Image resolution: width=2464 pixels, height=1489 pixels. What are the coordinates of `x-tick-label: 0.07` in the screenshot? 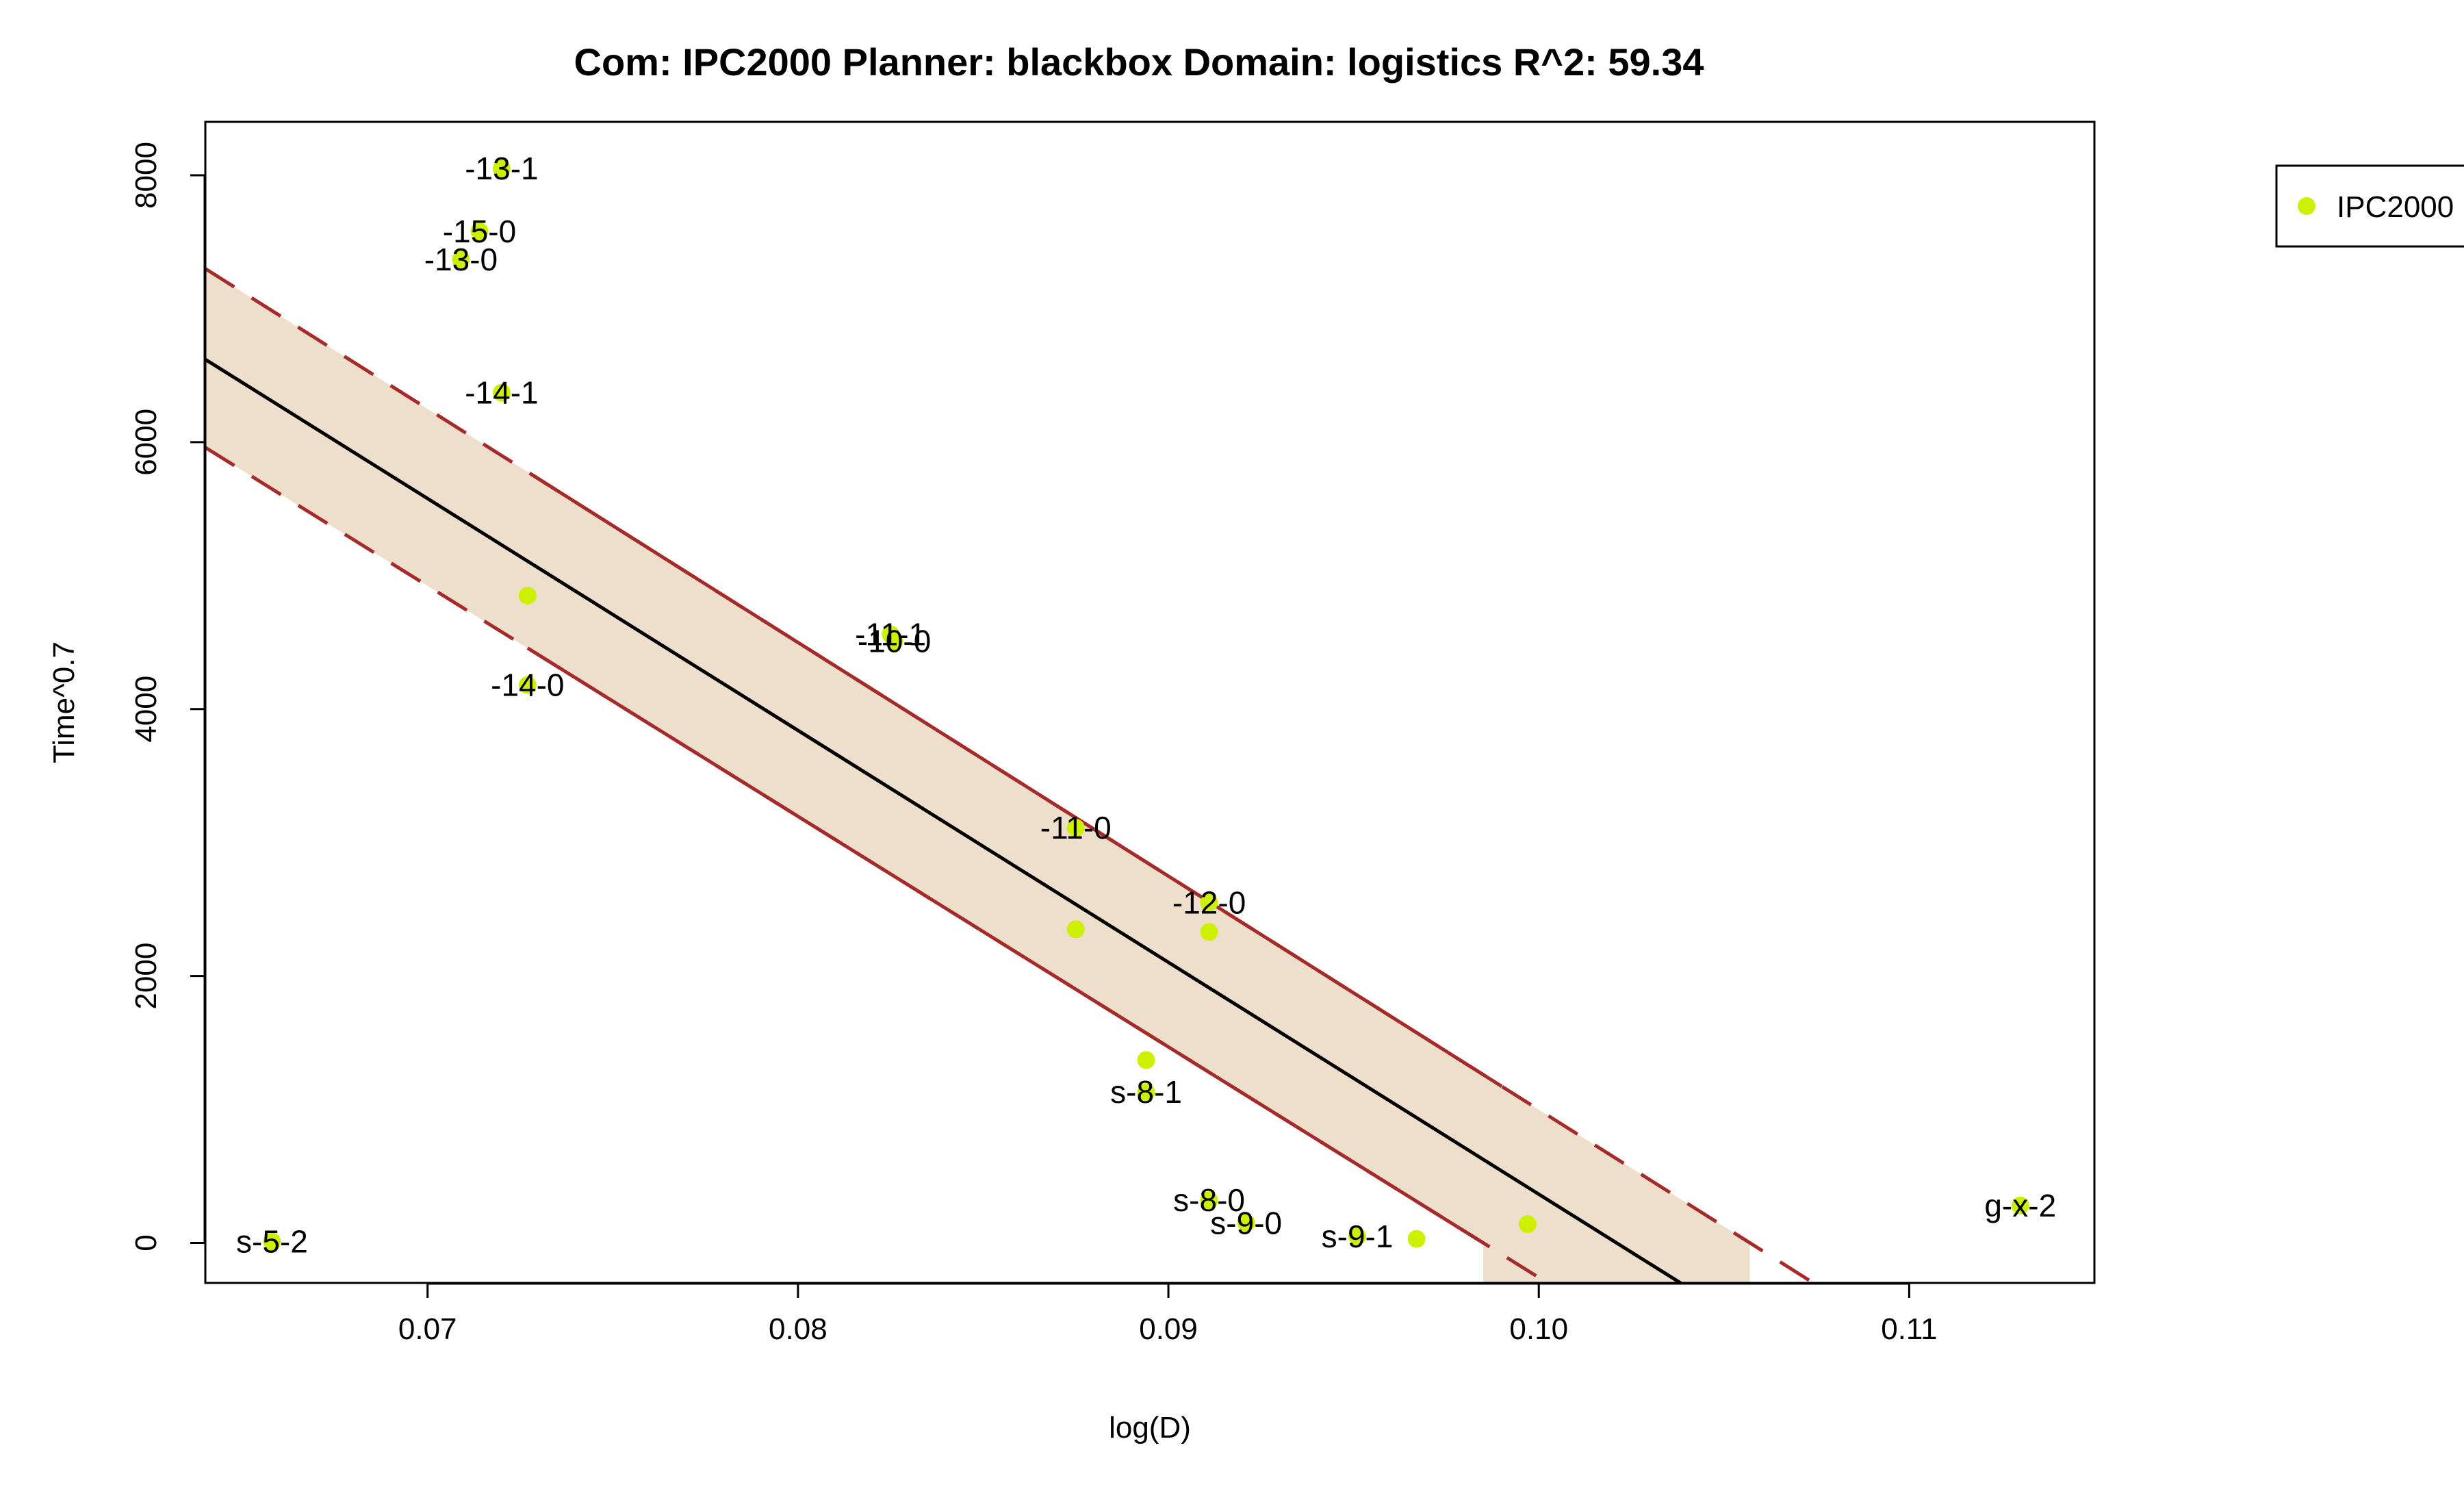 It's located at (428, 1329).